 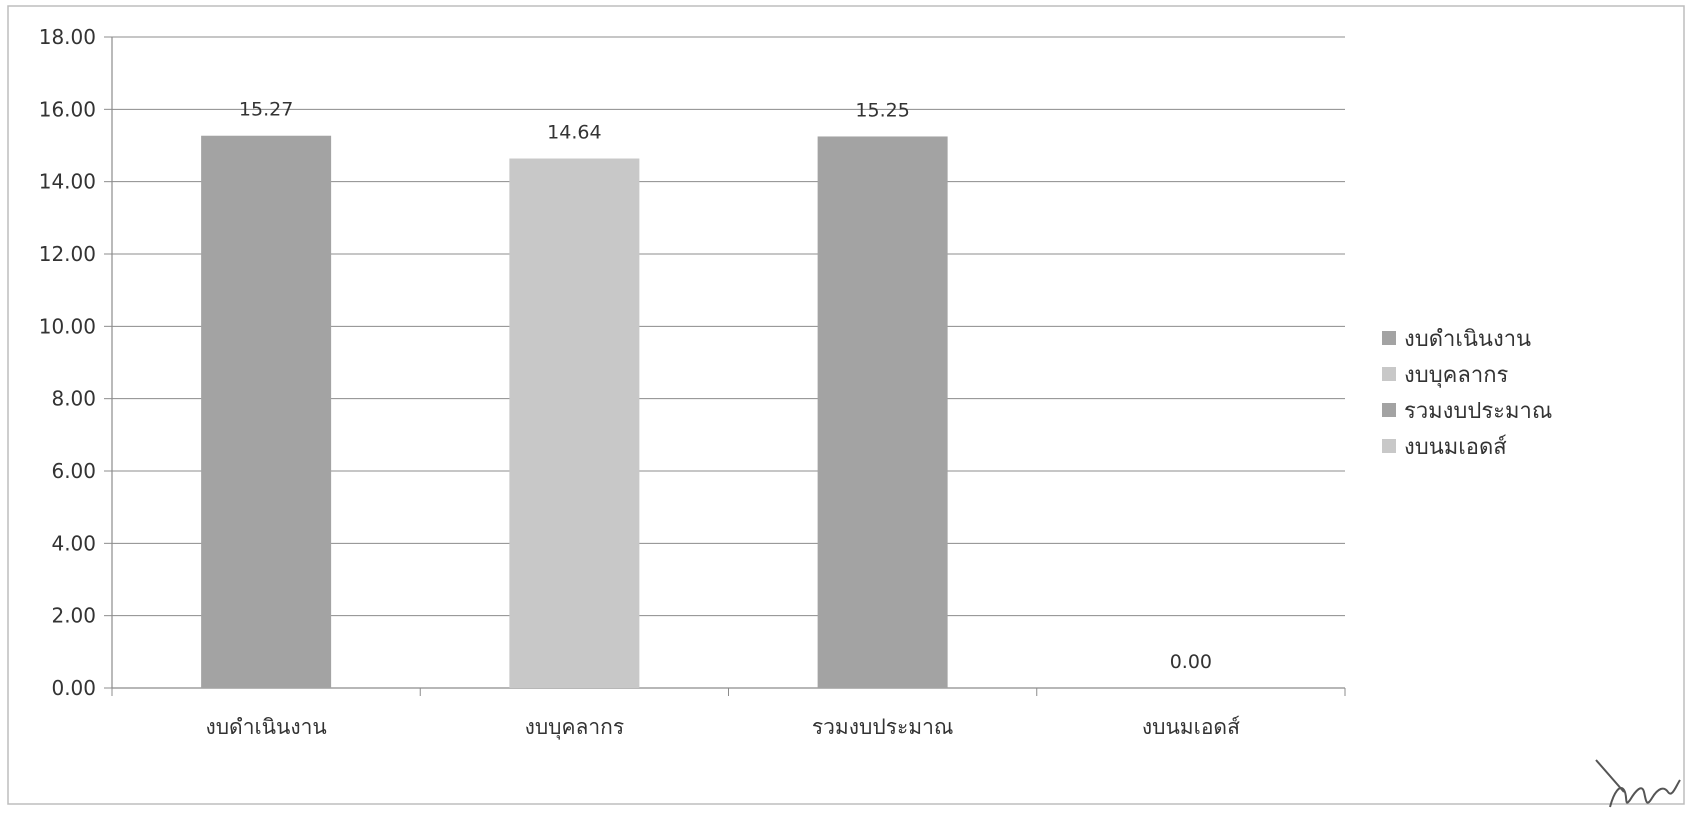 What do you see at coordinates (1478, 411) in the screenshot?
I see `legend-label: รวมงบประมาณ` at bounding box center [1478, 411].